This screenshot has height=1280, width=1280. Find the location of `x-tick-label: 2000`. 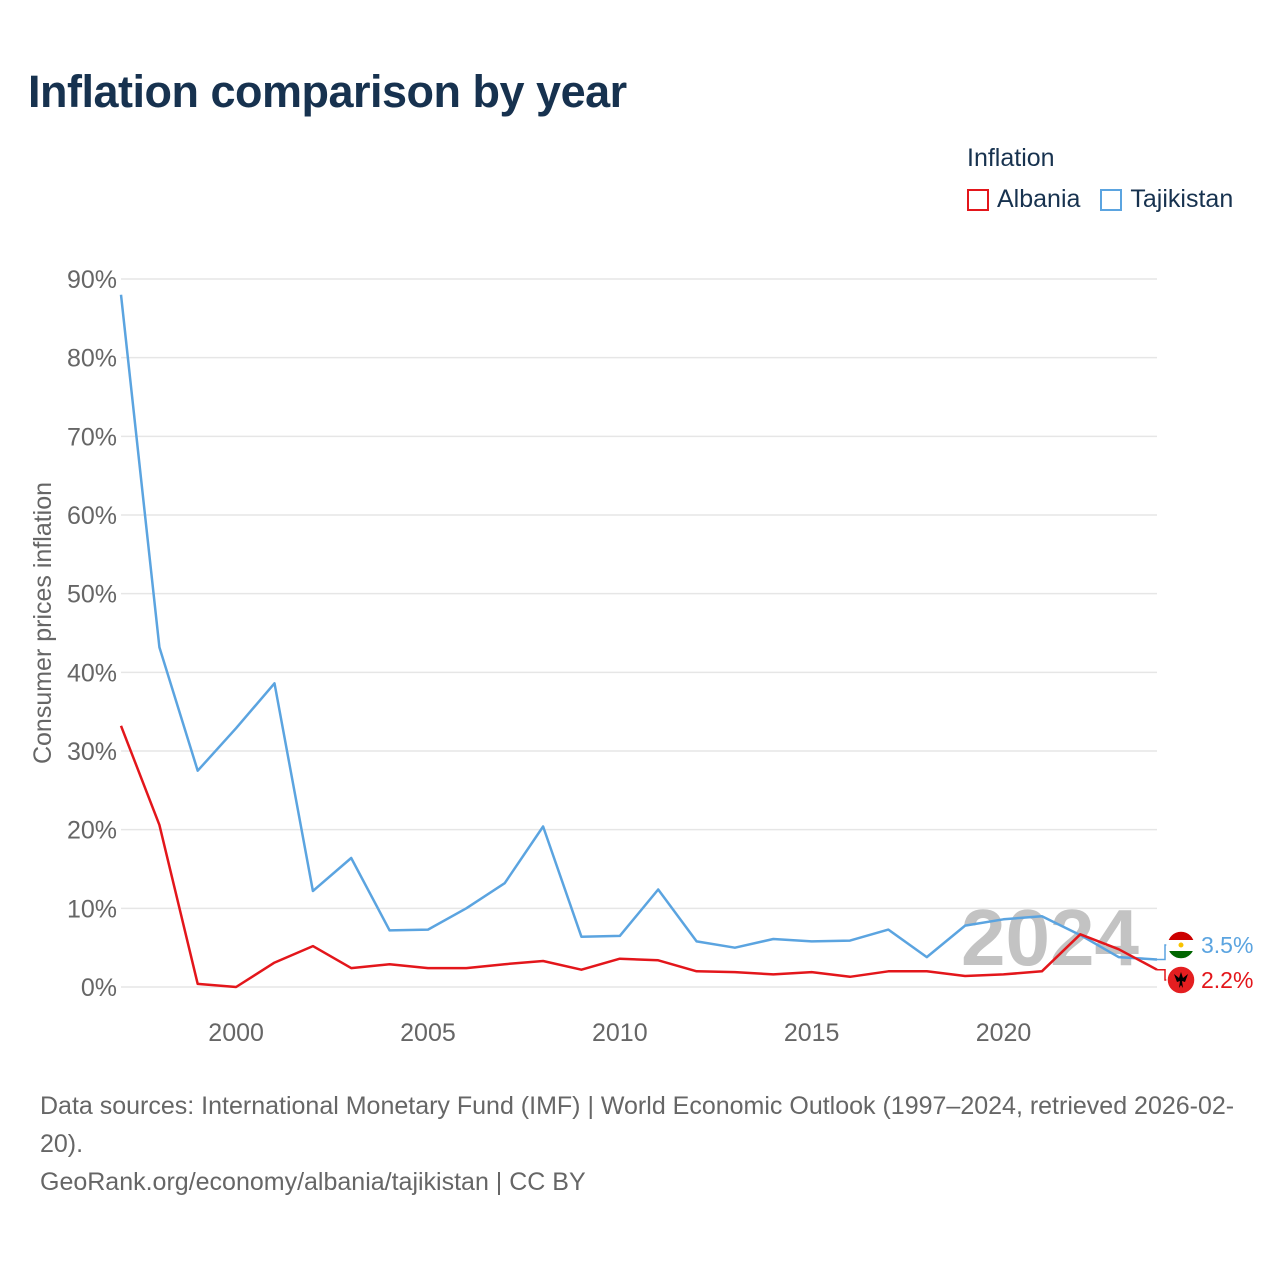

x-tick-label: 2000 is located at coordinates (236, 1033).